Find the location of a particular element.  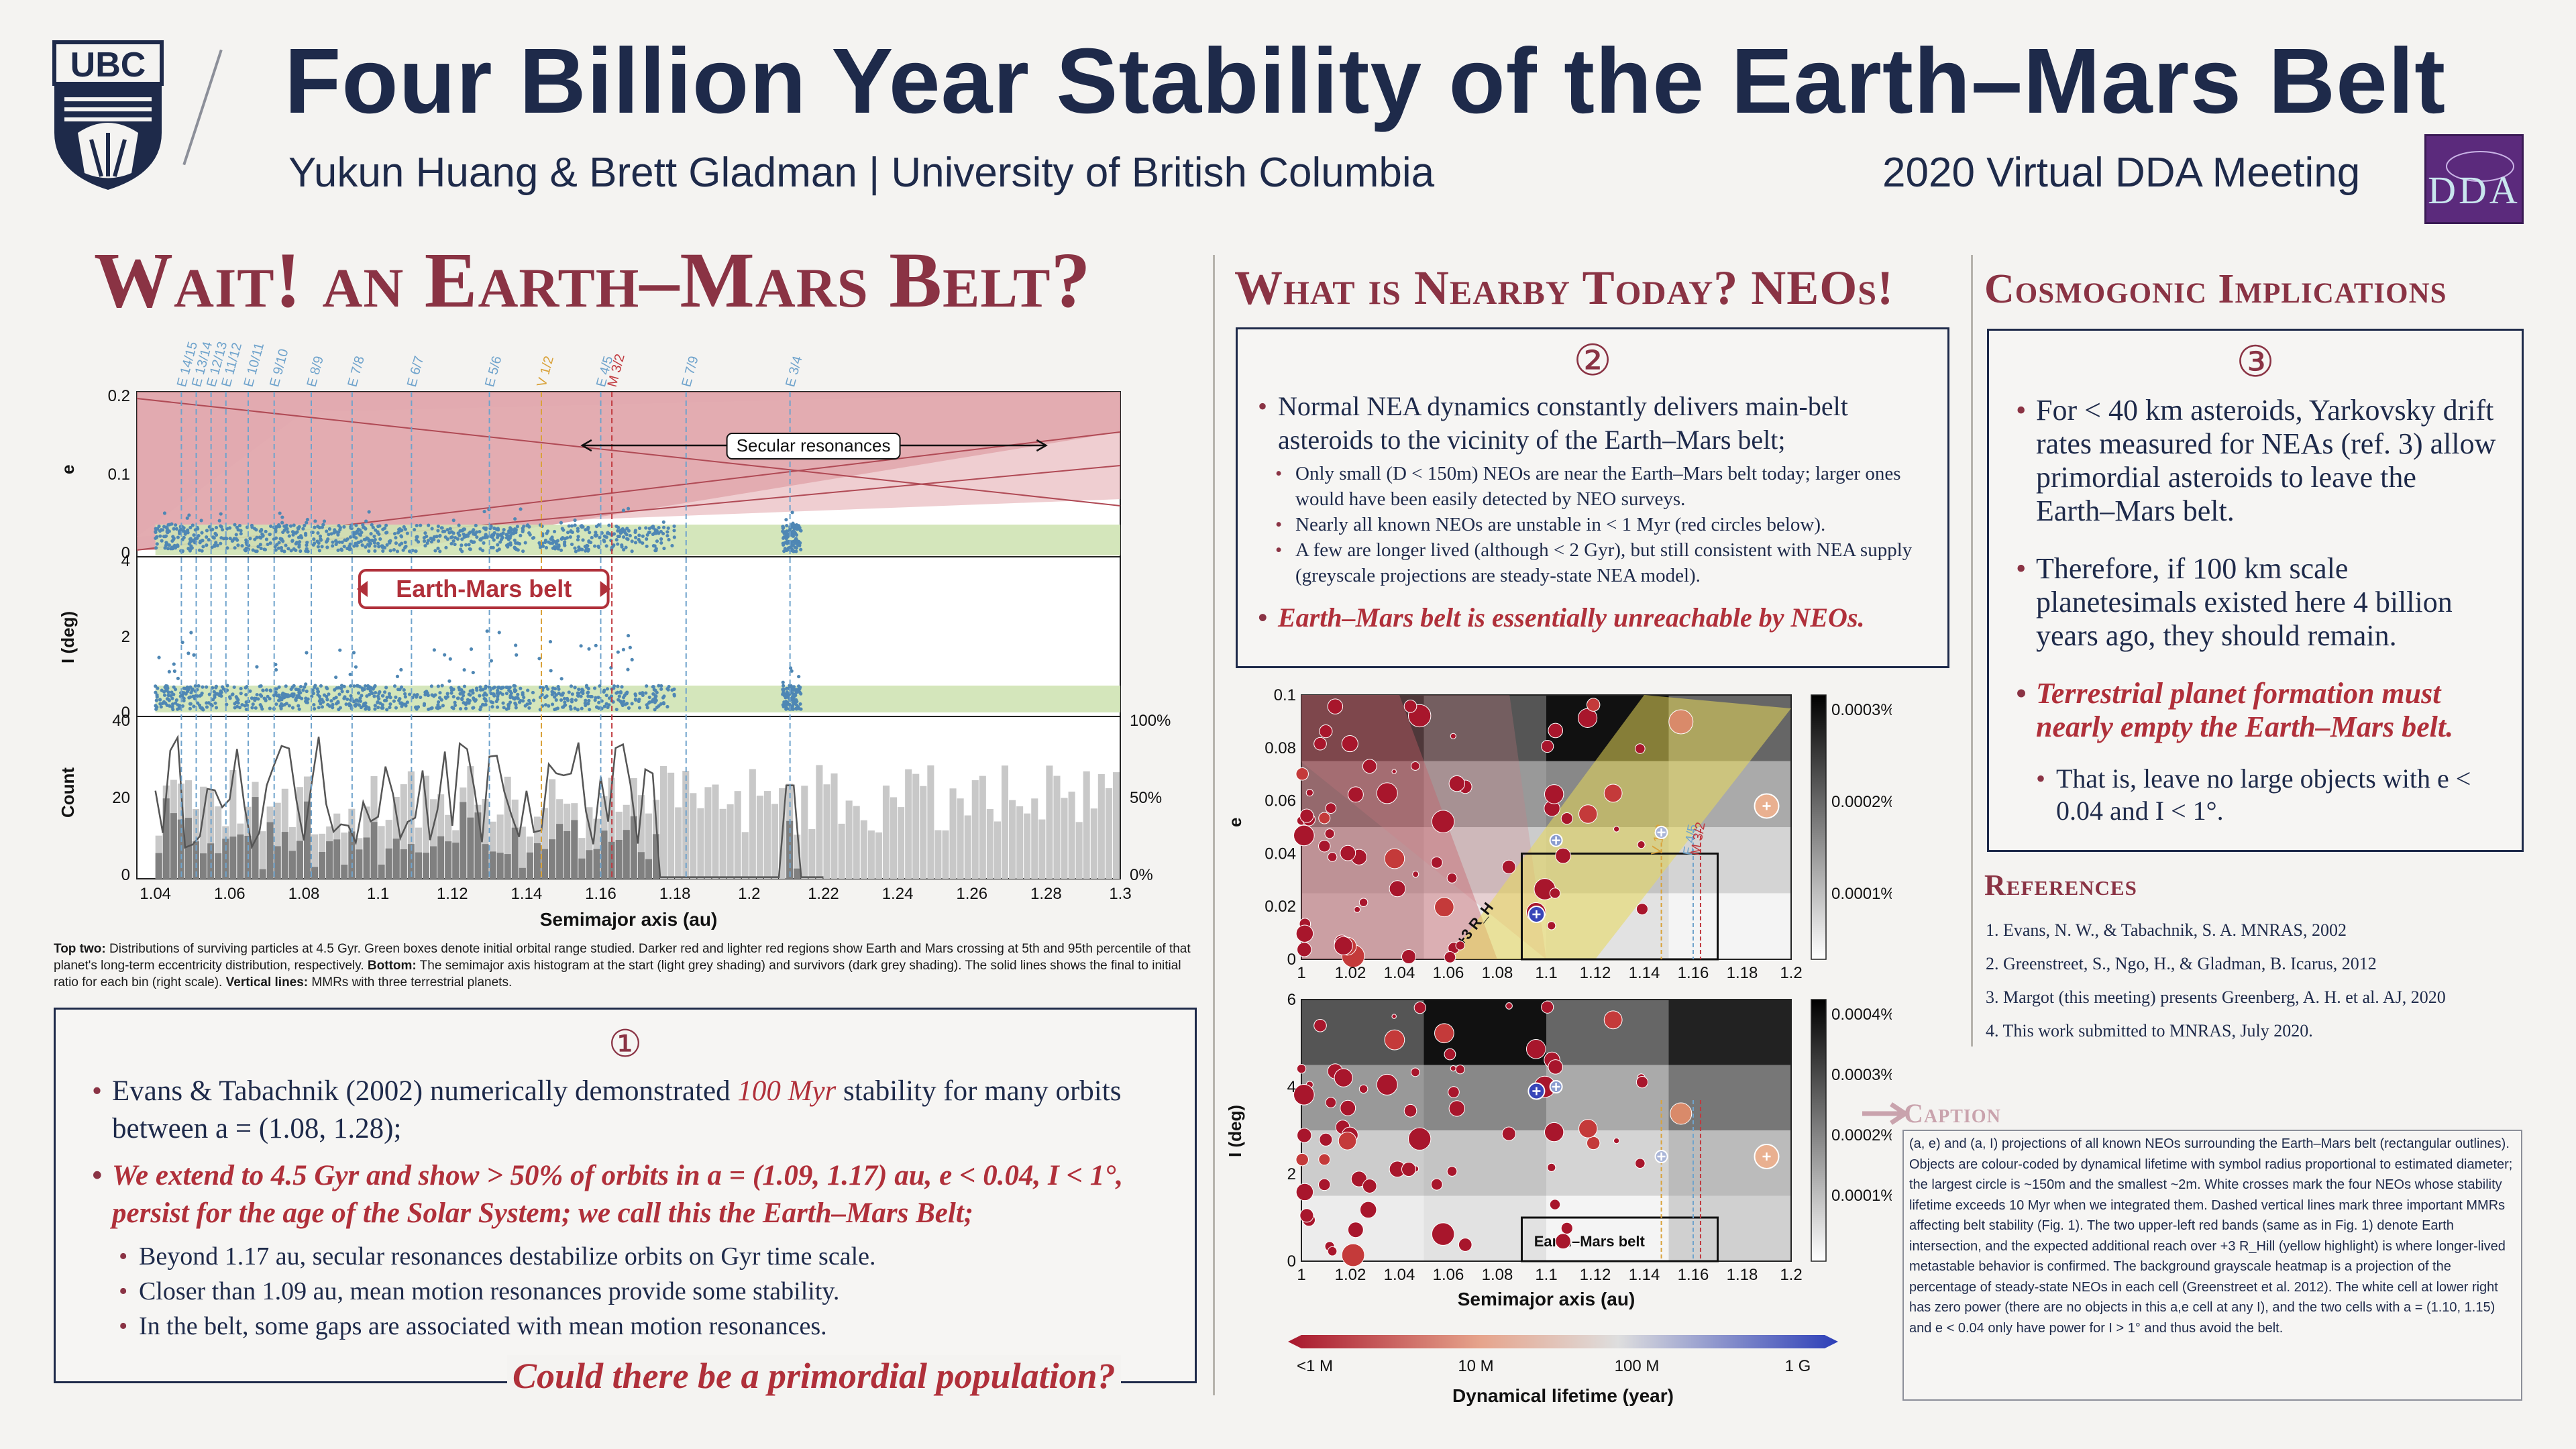

x-tick-label: 1.16 is located at coordinates (1693, 973).